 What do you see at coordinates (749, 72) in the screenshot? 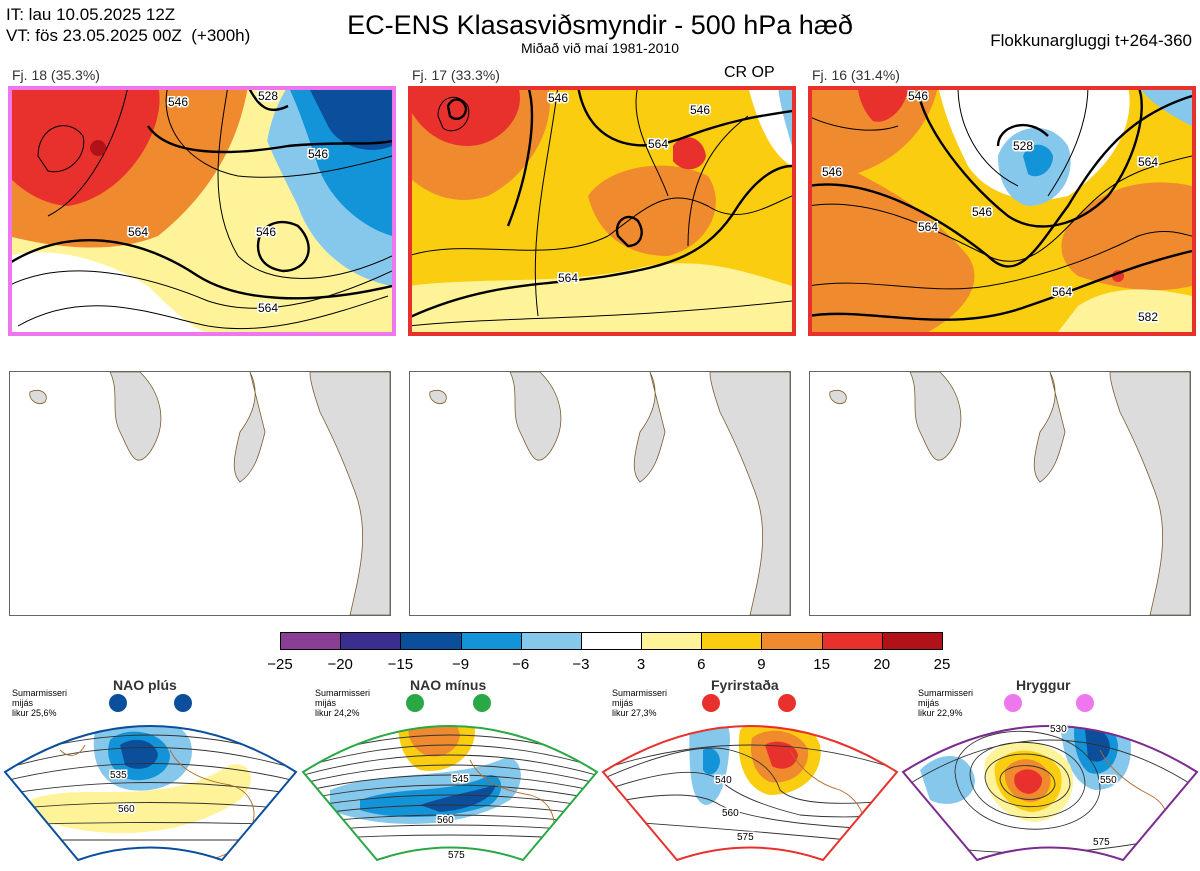
I see `cr-op-badge: CR OP` at bounding box center [749, 72].